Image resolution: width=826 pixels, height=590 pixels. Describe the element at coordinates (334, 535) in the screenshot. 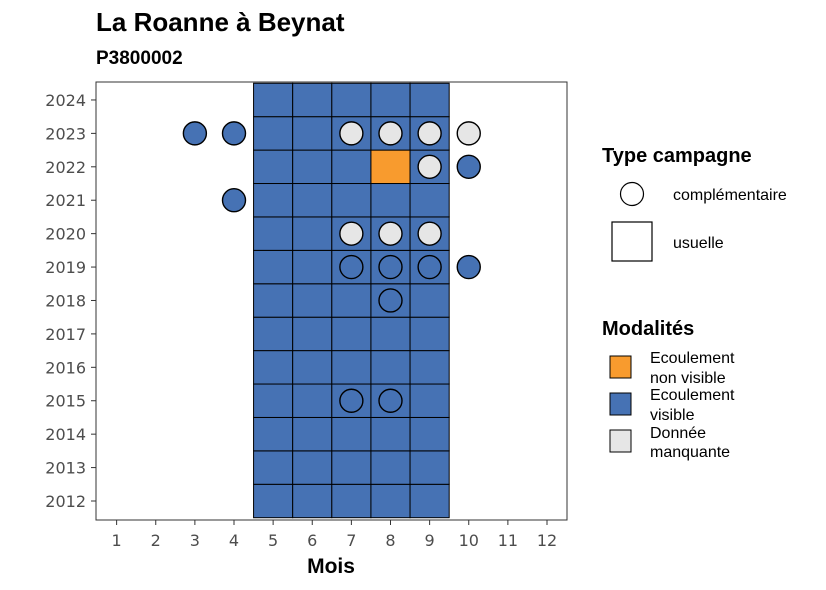

I see `x-axis: 1 2 3 4 5 6 7 8 9 10 11 12` at that location.